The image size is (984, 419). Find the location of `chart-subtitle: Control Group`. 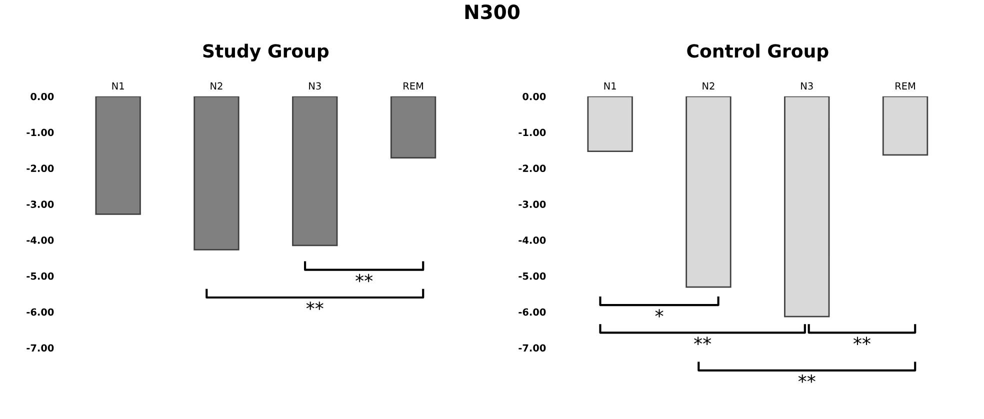

chart-subtitle: Control Group is located at coordinates (757, 53).